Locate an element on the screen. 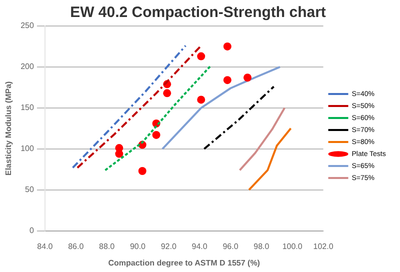  x-tick-label: 100.0 is located at coordinates (292, 246).